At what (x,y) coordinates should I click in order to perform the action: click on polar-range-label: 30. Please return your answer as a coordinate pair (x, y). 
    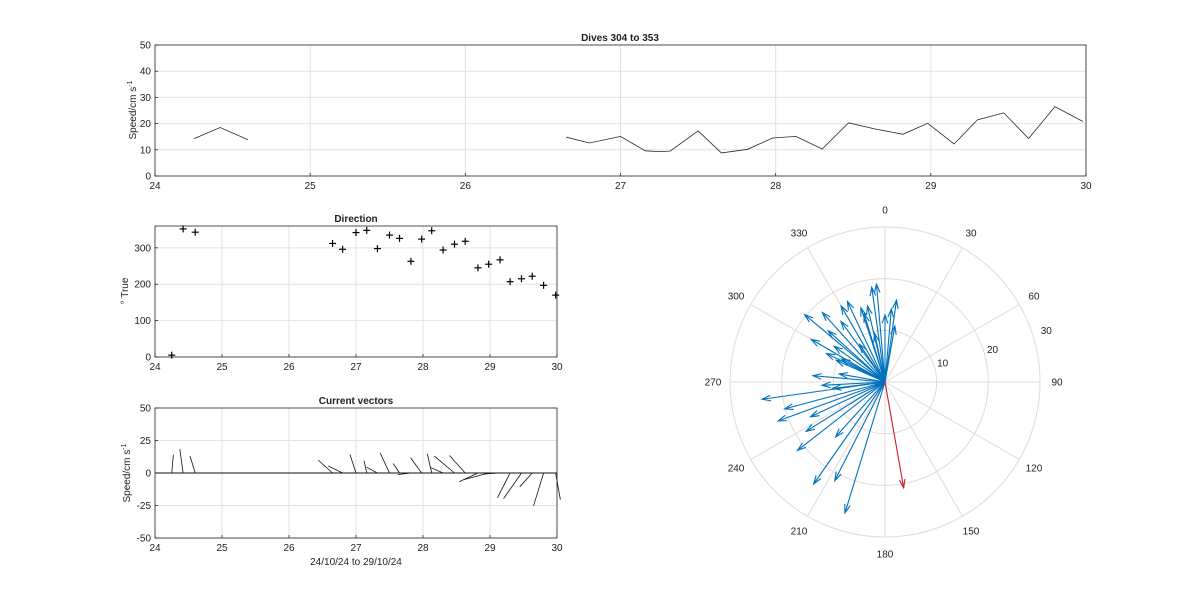
    Looking at the image, I should click on (1047, 331).